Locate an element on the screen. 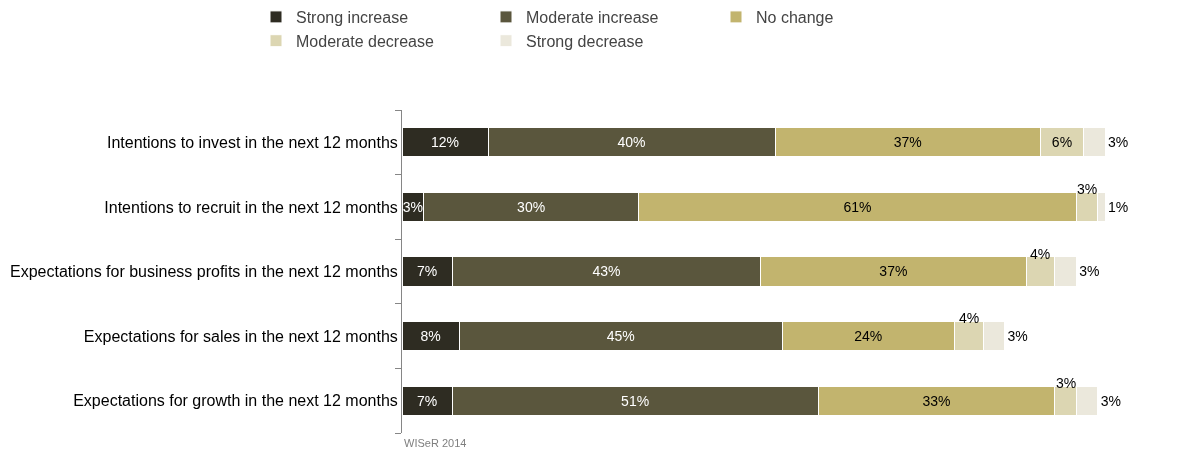  y-tick-label: Expectations for sales in the next 12 months is located at coordinates (240, 336).